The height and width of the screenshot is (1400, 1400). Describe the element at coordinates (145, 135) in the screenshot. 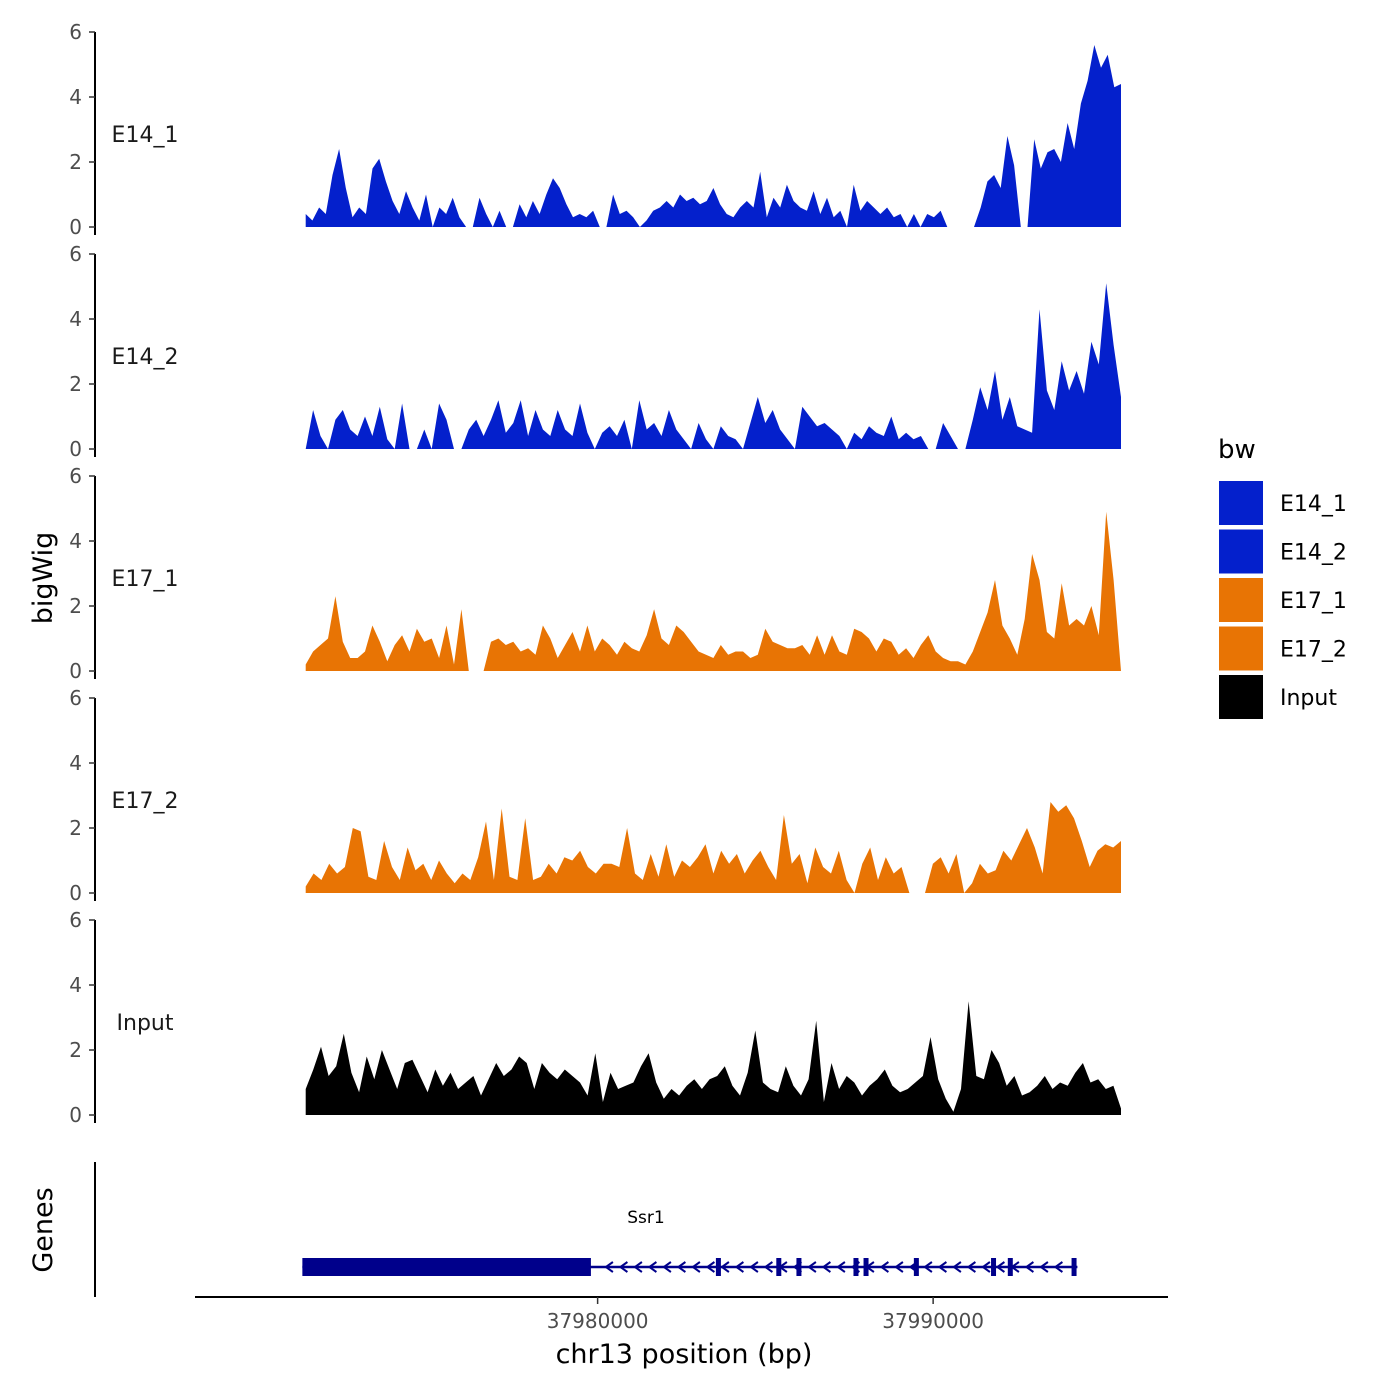

I see `track-label: E14_1` at that location.